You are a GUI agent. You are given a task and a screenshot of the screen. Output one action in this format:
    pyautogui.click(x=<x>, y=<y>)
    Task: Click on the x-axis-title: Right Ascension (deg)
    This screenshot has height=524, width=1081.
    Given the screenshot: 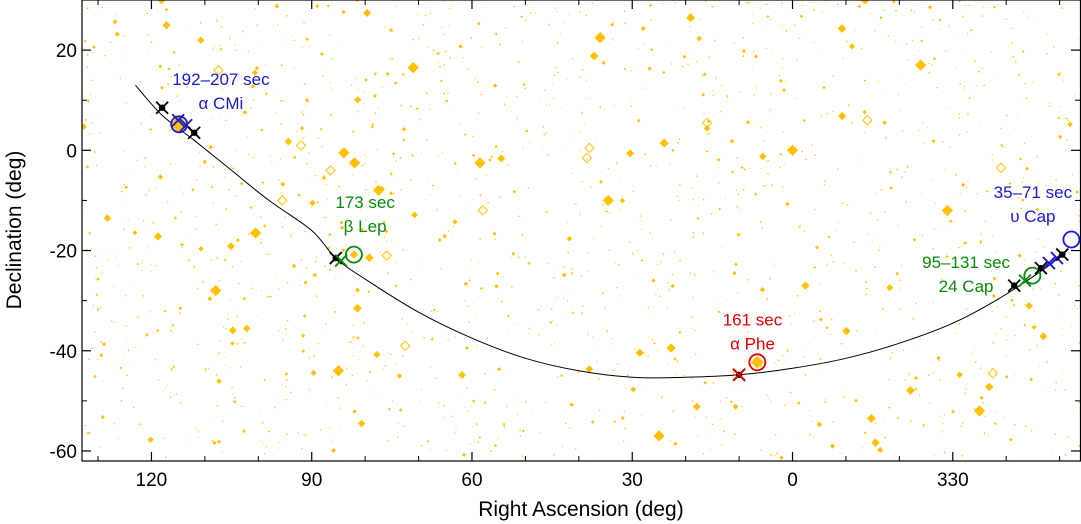 What is the action you would take?
    pyautogui.click(x=580, y=509)
    